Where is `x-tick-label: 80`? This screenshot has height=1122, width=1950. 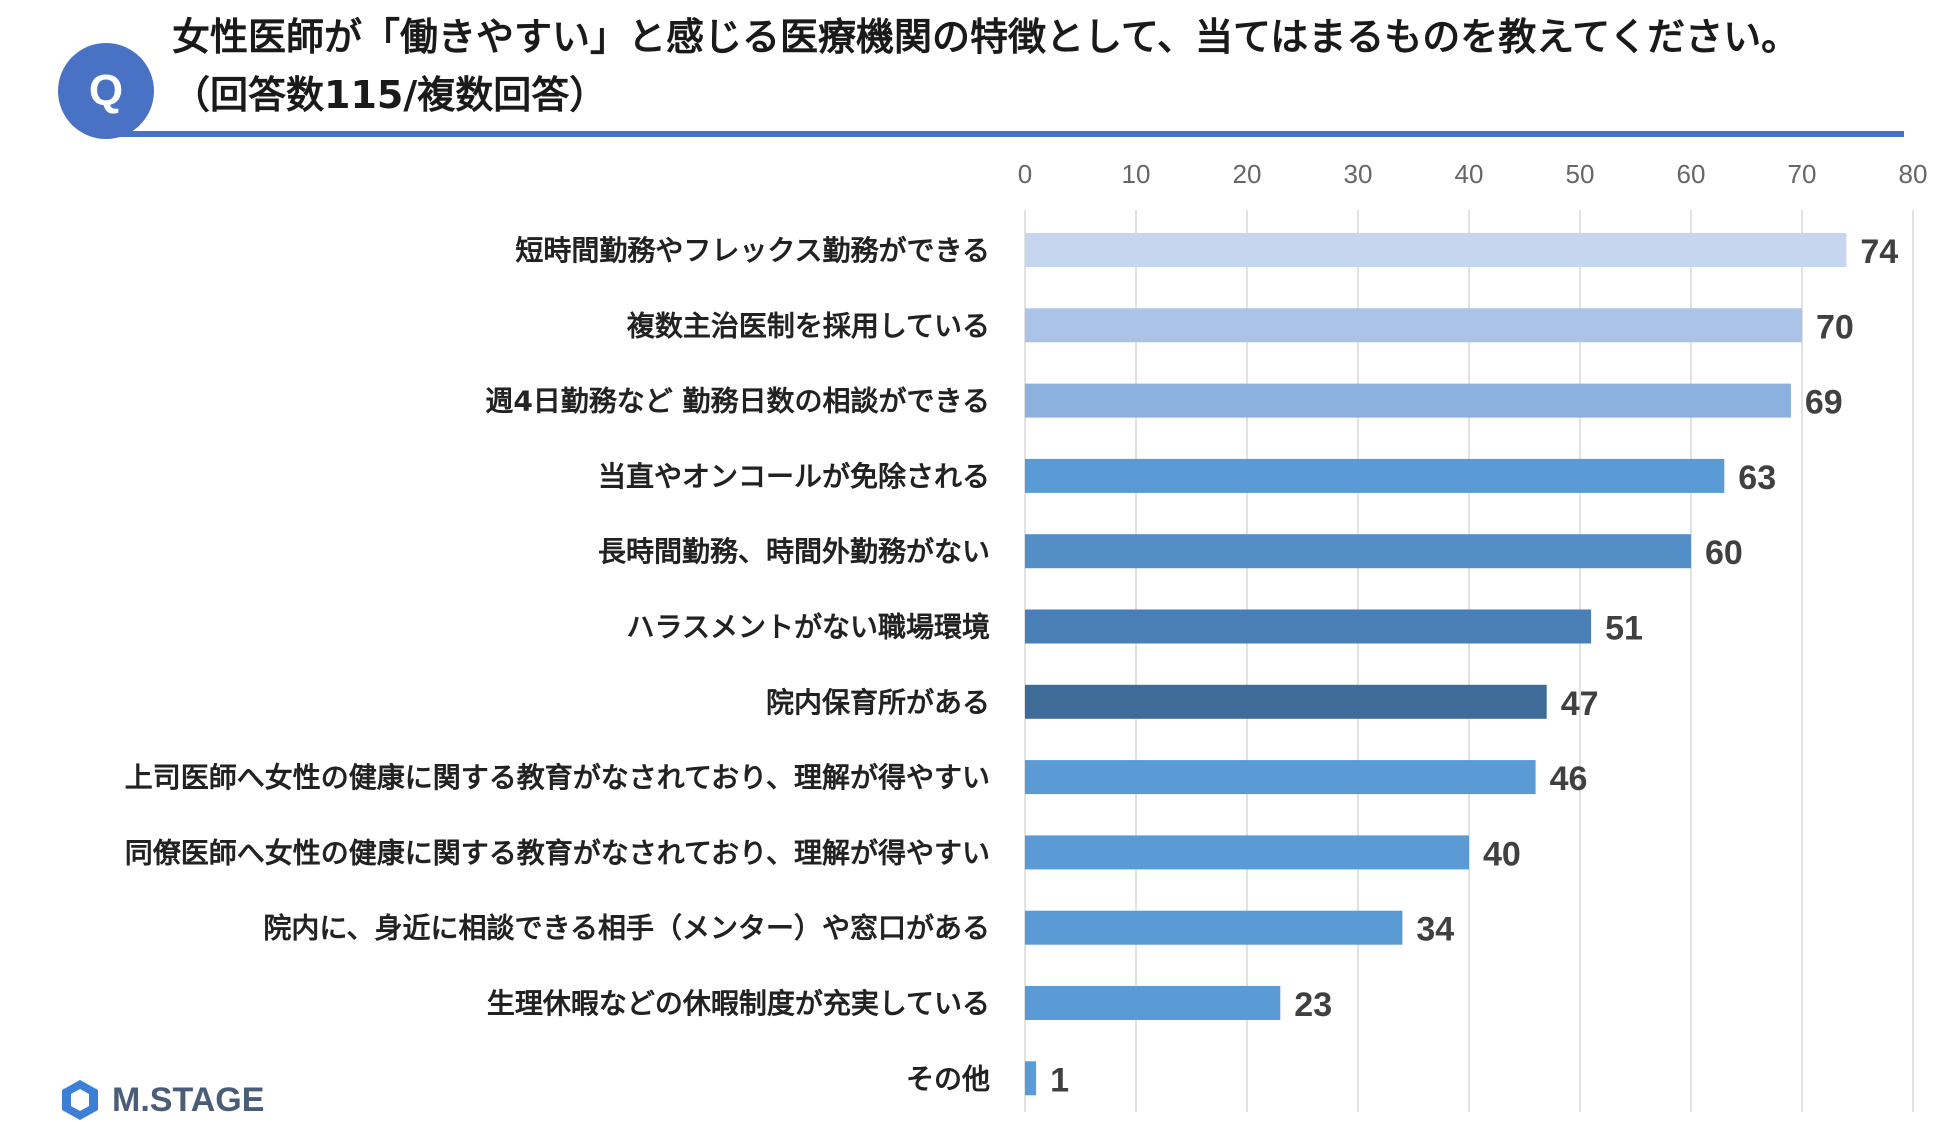
x-tick-label: 80 is located at coordinates (1913, 174).